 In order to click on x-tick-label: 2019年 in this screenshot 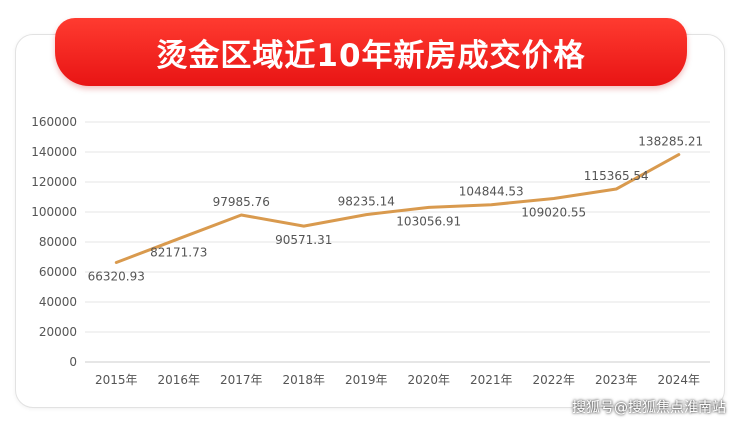, I will do `click(366, 380)`.